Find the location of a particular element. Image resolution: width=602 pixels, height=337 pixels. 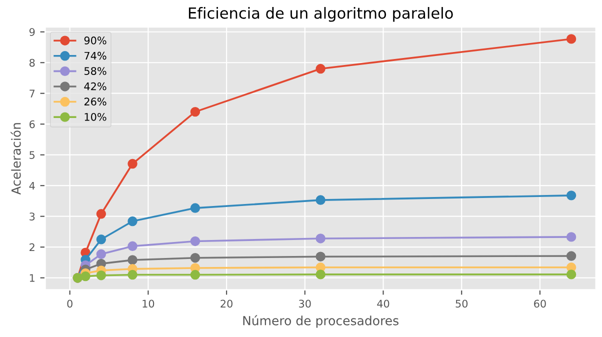

x-tick-label: 60 is located at coordinates (540, 304).